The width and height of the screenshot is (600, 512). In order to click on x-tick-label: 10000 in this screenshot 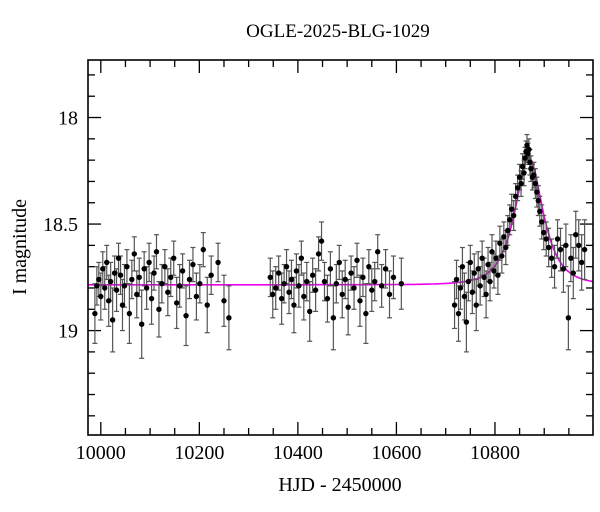, I will do `click(101, 453)`.